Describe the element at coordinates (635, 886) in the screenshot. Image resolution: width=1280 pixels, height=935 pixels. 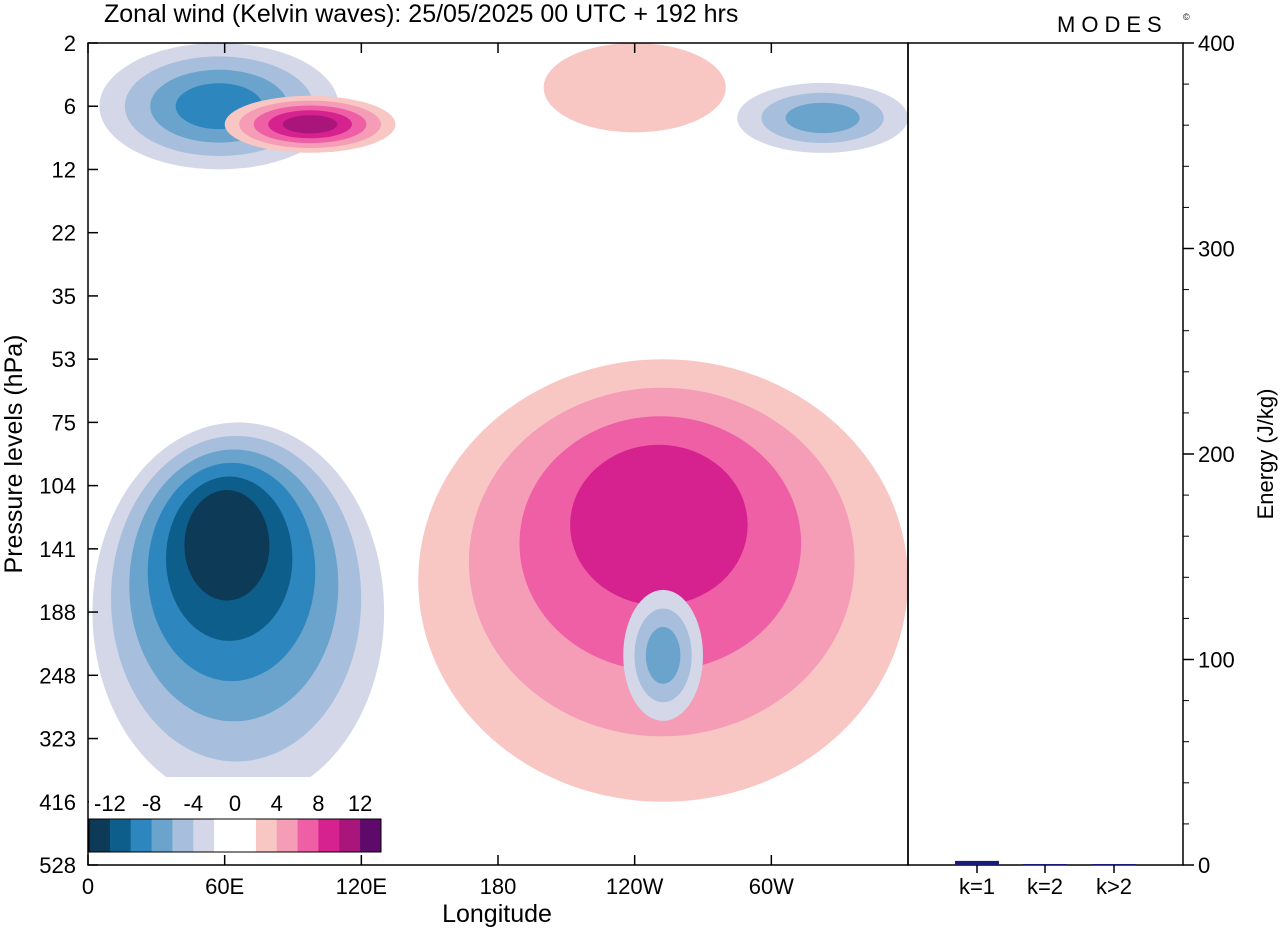
I see `x-tick-label: 120W` at that location.